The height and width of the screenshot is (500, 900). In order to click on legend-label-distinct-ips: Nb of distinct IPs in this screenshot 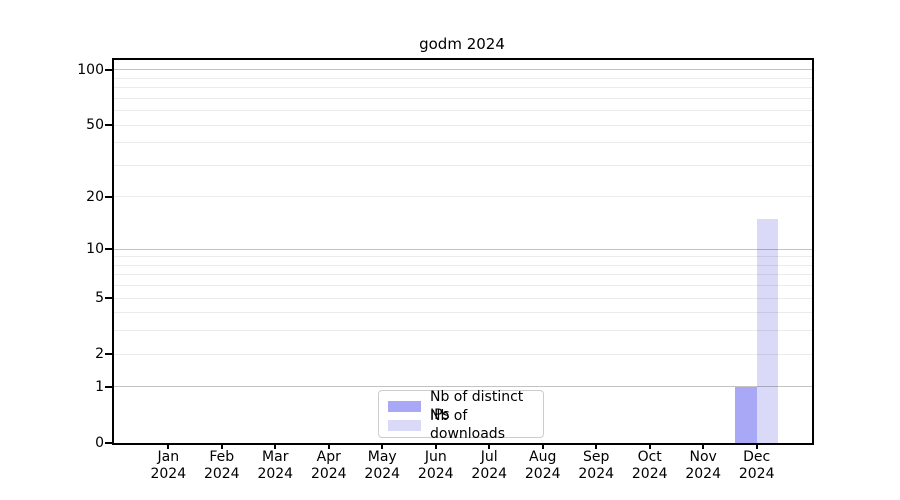, I will do `click(477, 406)`.